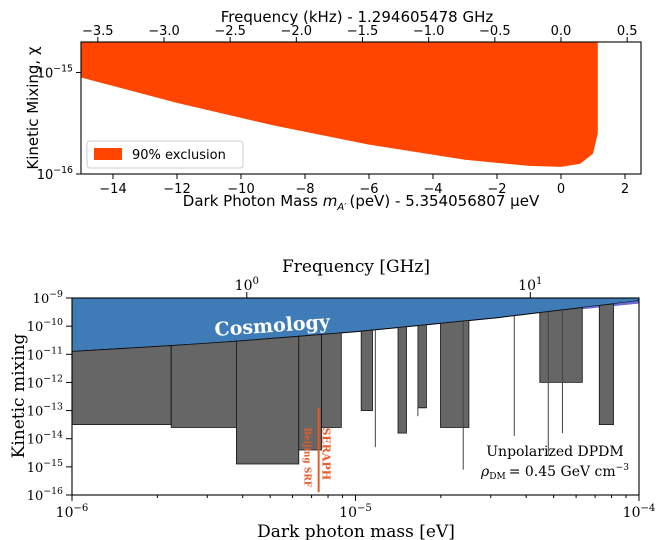 The width and height of the screenshot is (656, 540). What do you see at coordinates (72, 512) in the screenshot?
I see `bottom-chart-x-tick-label: 10⁻⁶` at bounding box center [72, 512].